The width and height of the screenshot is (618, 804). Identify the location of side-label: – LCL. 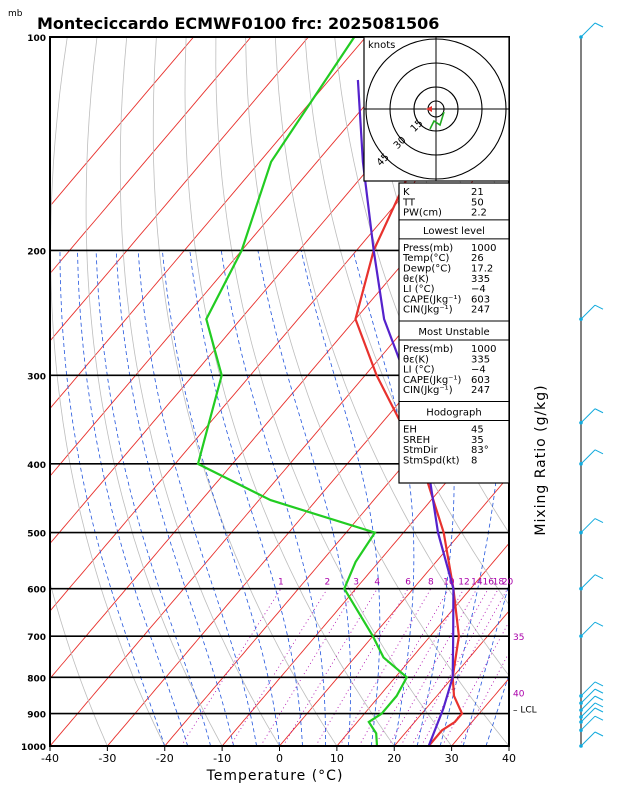
(525, 710).